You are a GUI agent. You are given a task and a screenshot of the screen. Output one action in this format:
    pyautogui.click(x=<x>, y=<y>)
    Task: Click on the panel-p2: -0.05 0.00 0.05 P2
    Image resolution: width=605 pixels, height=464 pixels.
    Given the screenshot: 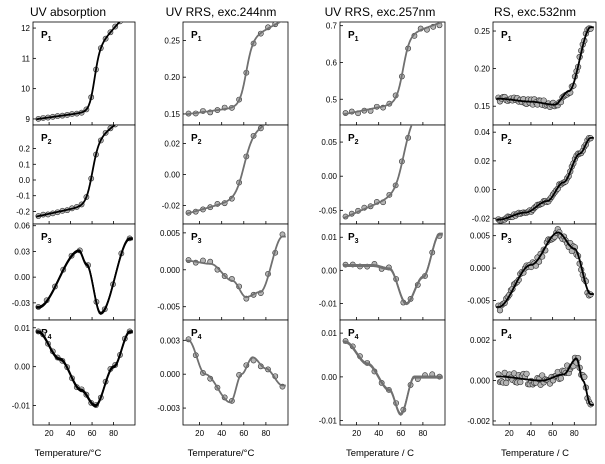 What is the action you would take?
    pyautogui.click(x=382, y=174)
    